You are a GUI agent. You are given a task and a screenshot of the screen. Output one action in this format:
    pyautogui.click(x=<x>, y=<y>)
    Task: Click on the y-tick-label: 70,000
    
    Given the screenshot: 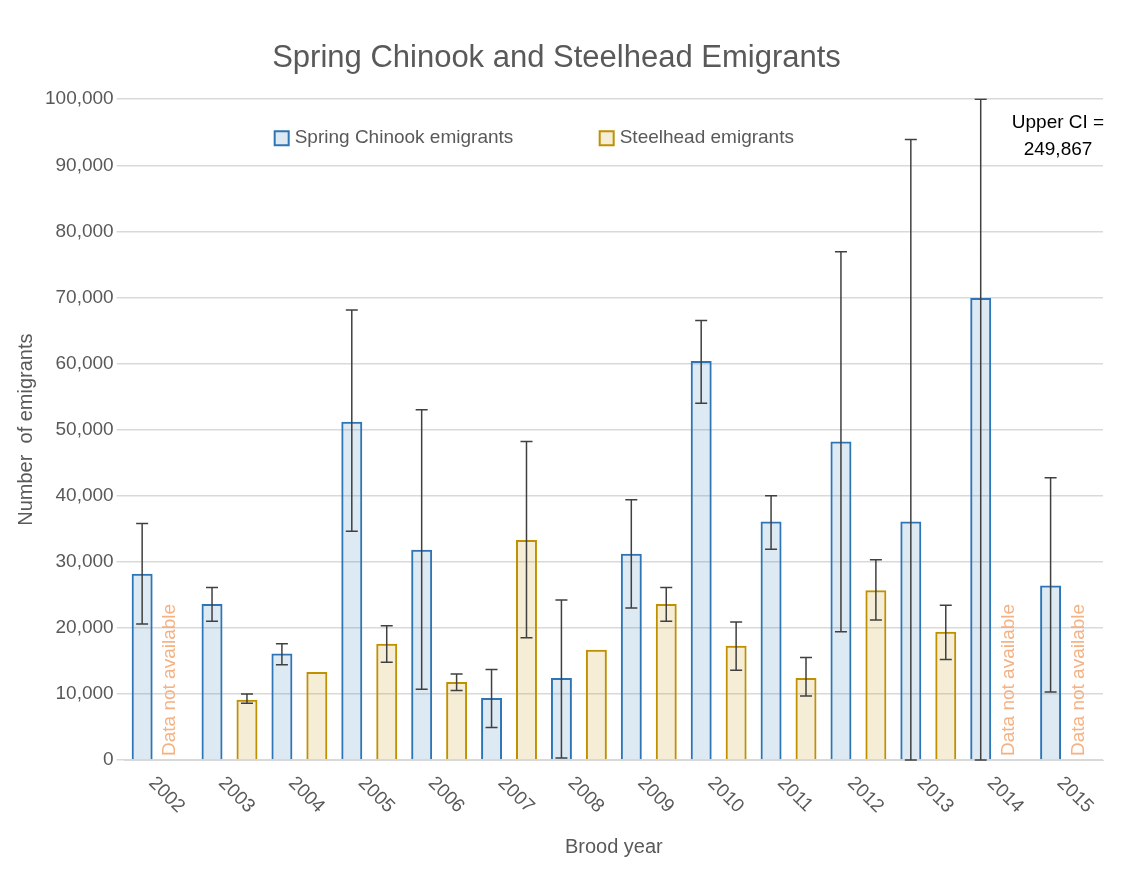 What is the action you would take?
    pyautogui.click(x=84, y=296)
    